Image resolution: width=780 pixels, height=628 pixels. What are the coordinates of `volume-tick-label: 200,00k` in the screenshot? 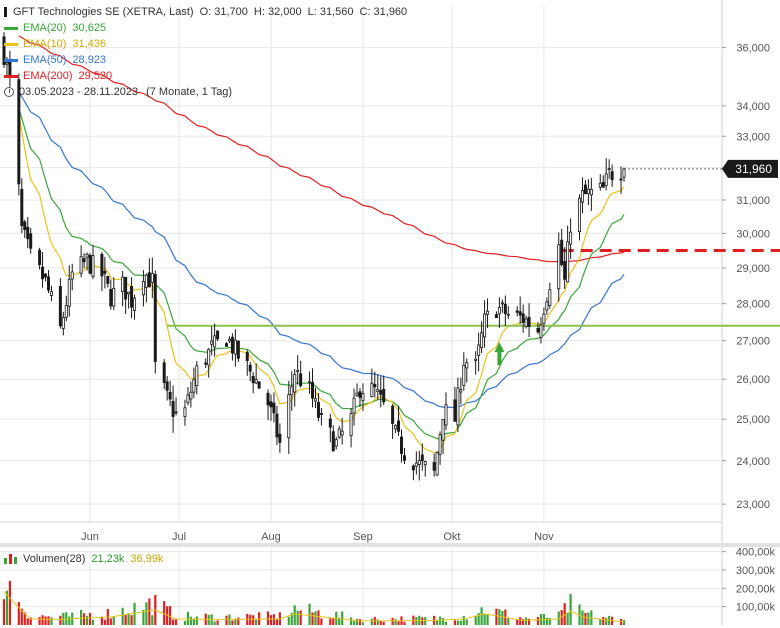 It's located at (756, 589).